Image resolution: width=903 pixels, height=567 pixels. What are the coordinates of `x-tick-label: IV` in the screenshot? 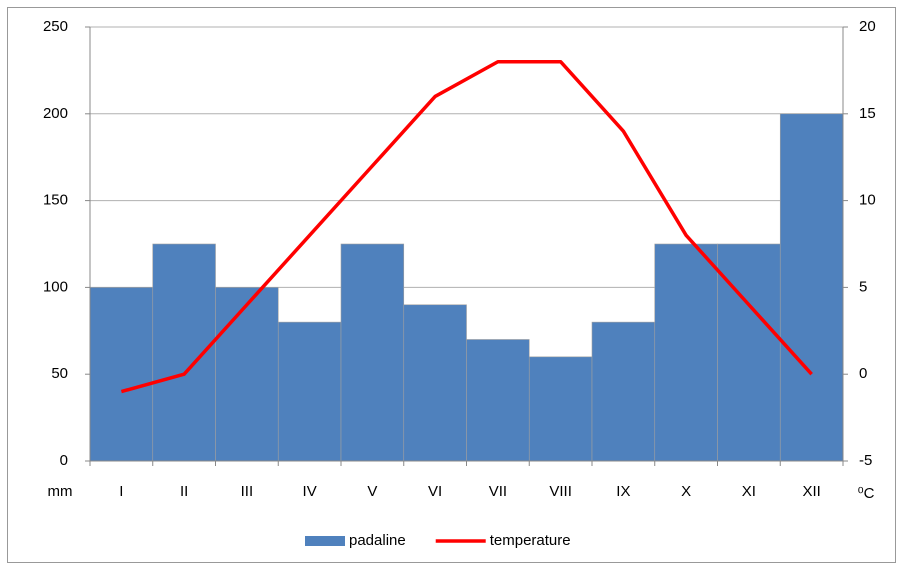 It's located at (310, 491).